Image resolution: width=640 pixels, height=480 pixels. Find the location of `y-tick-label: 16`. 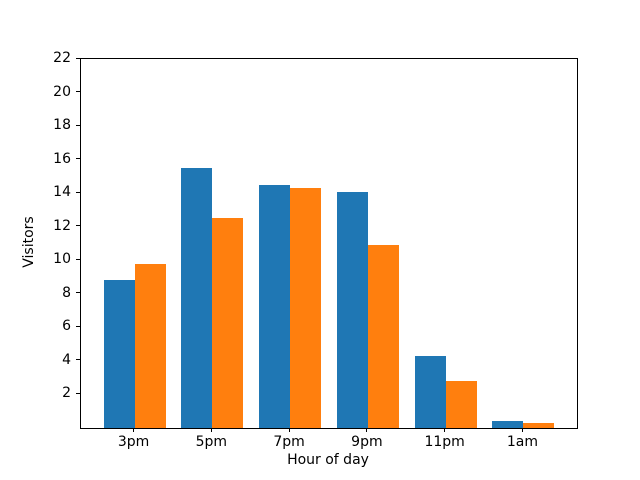

y-tick-label: 16 is located at coordinates (62, 158).